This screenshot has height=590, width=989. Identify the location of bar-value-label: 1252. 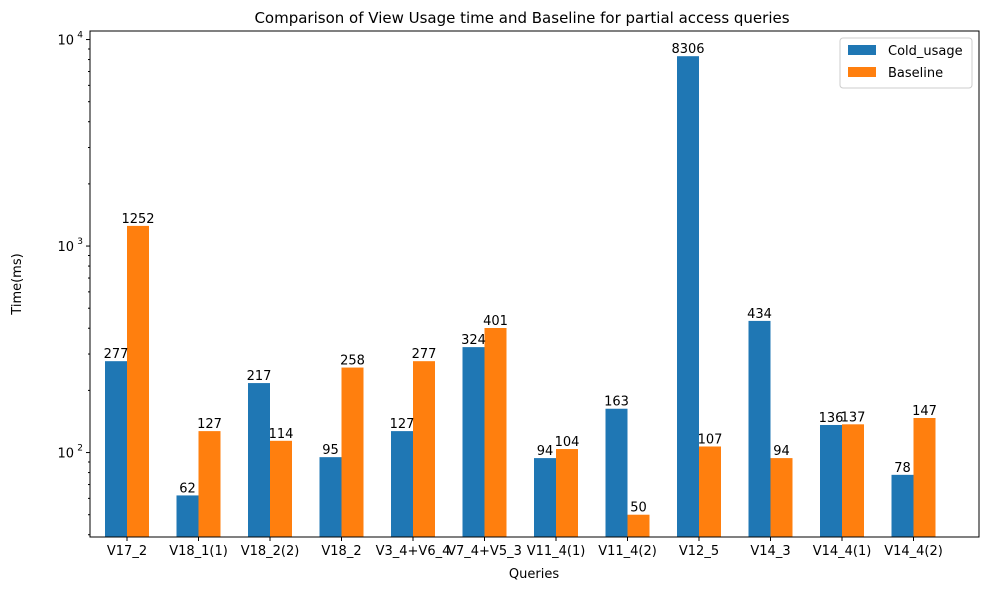
(137, 219).